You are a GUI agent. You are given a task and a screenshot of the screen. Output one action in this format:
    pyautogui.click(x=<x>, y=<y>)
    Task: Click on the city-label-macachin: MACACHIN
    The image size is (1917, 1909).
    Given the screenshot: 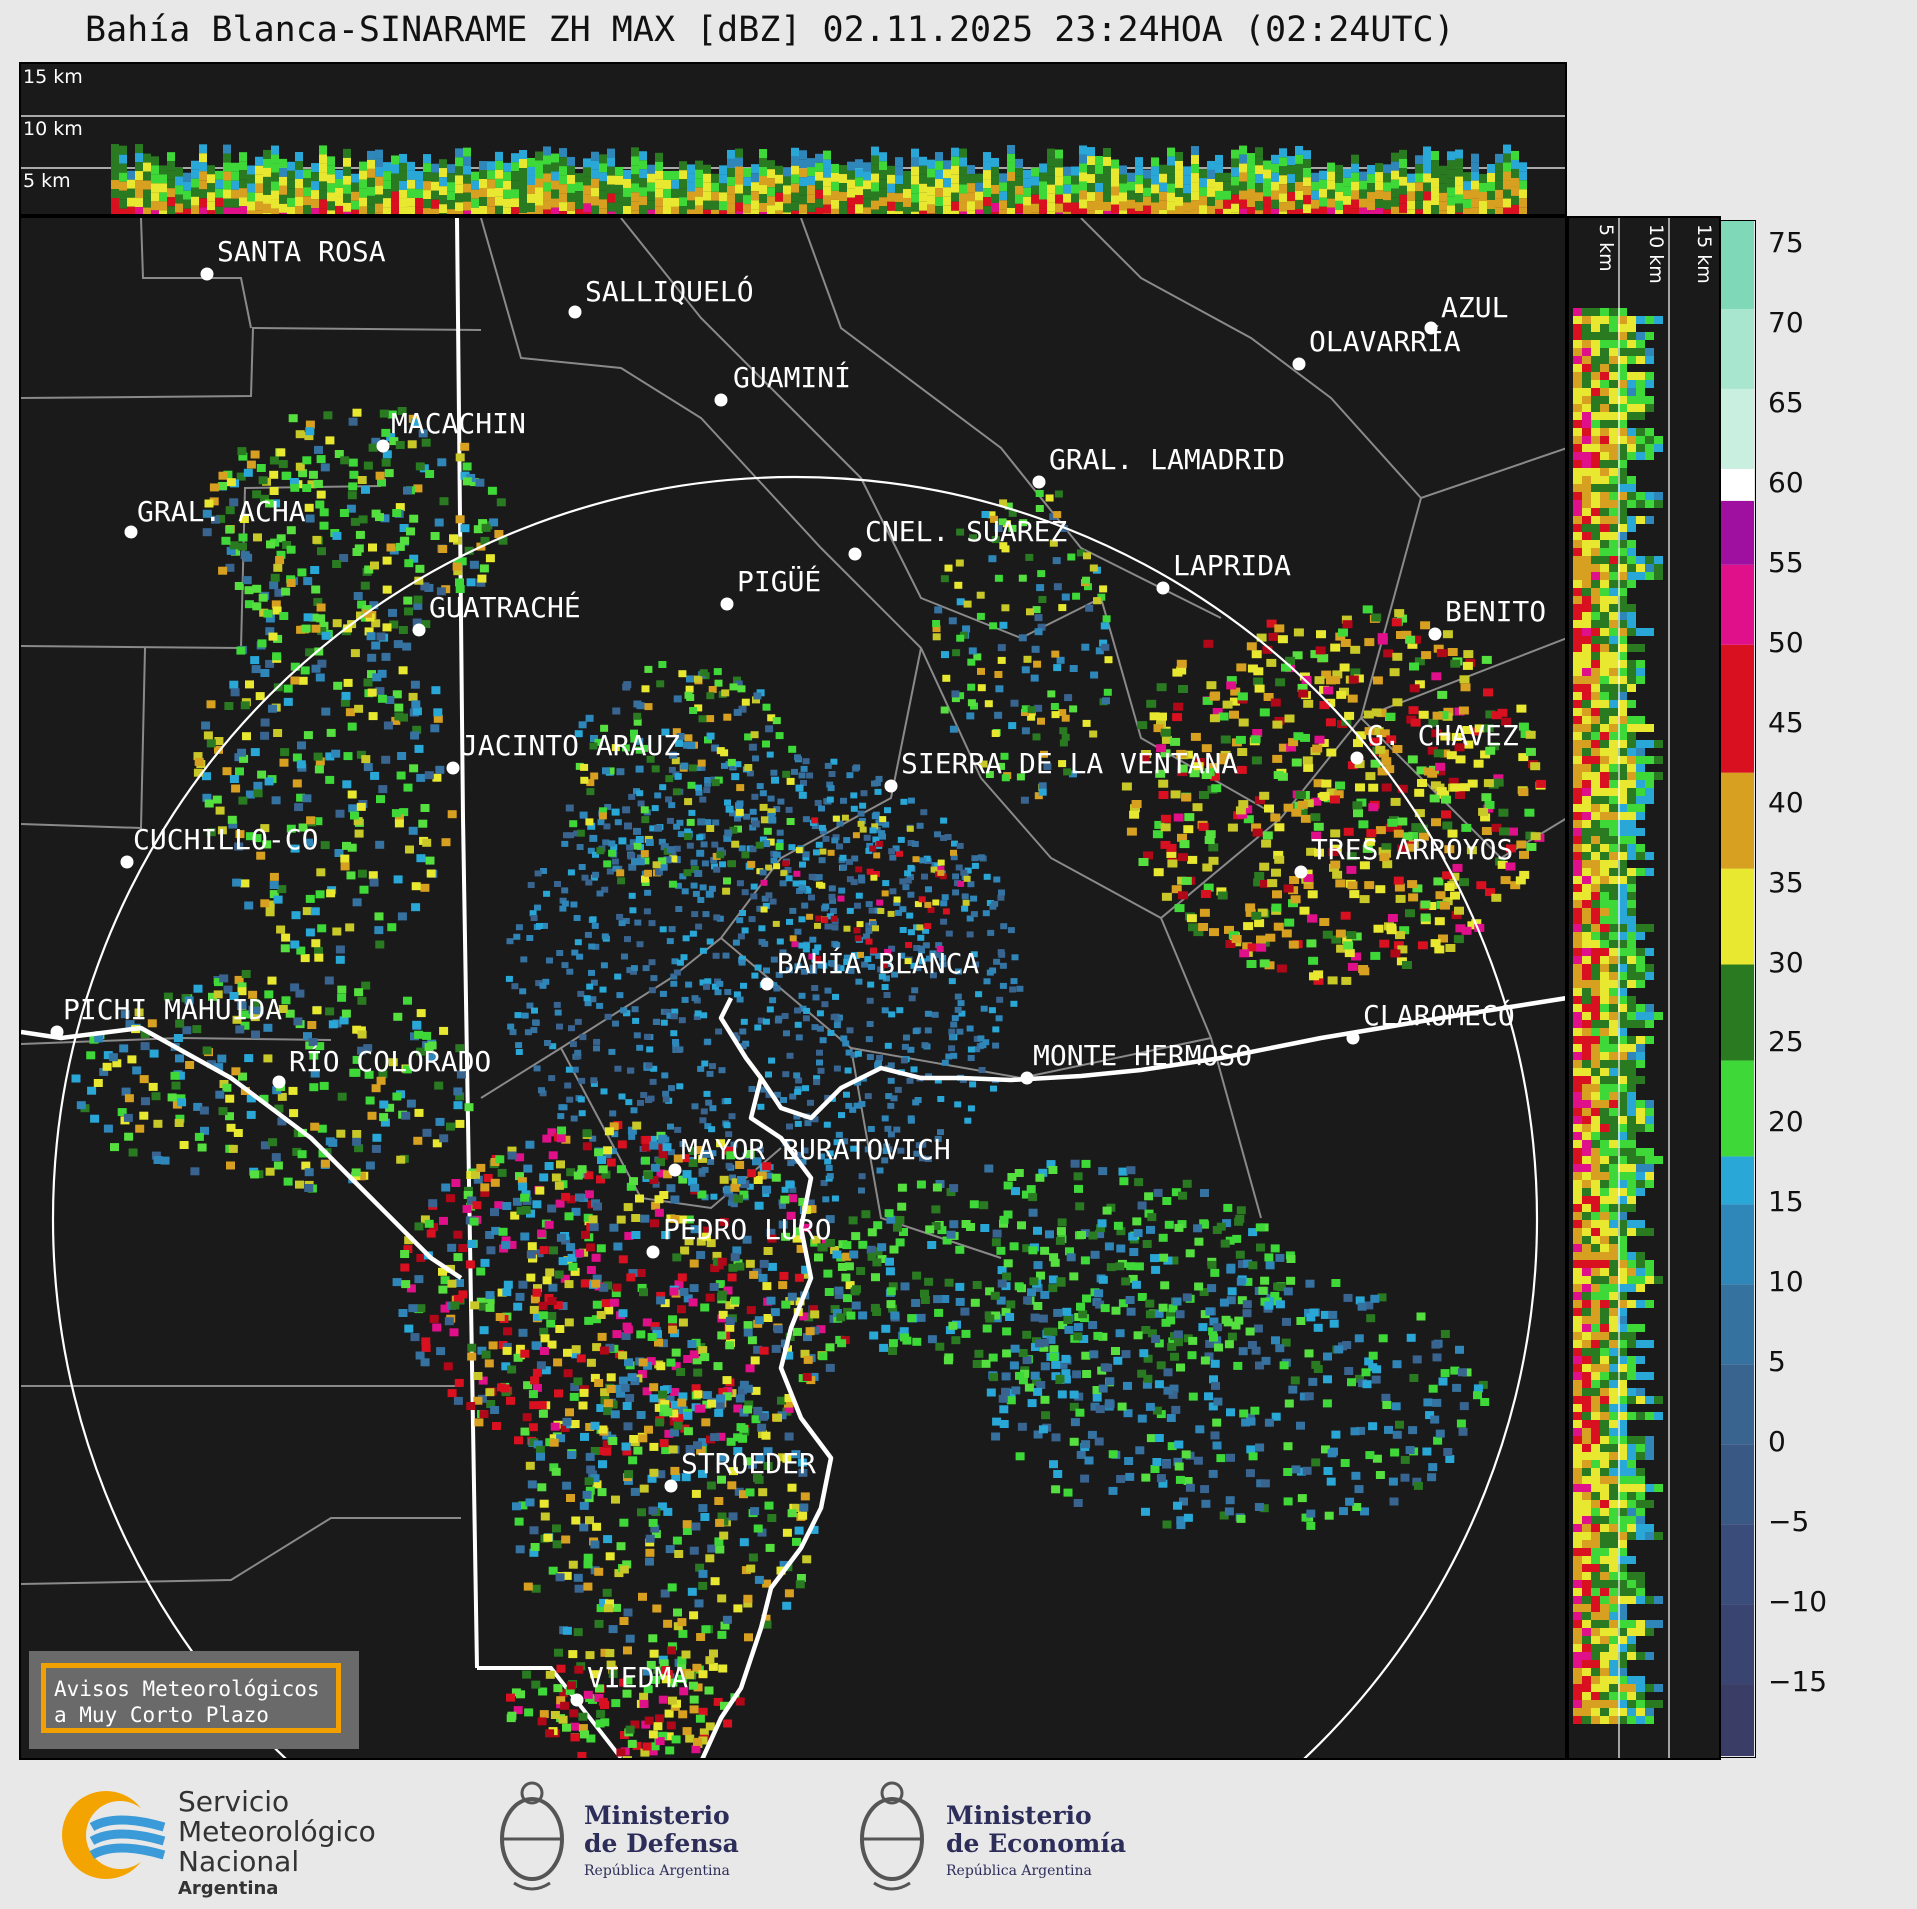 What is the action you would take?
    pyautogui.click(x=458, y=423)
    